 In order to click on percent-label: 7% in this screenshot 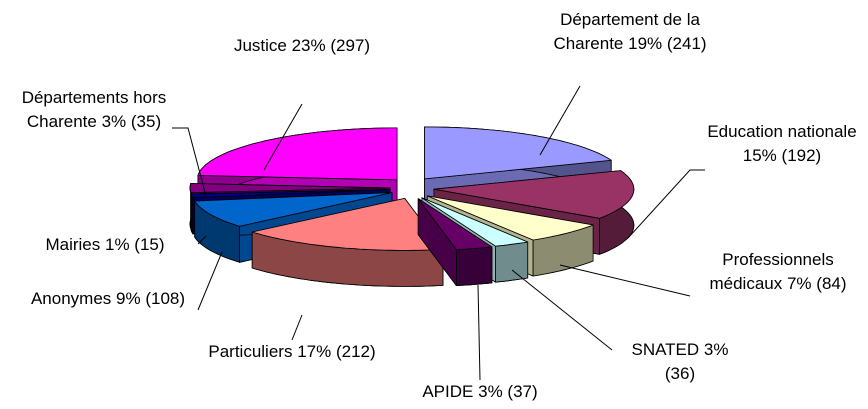, I will do `click(799, 283)`.